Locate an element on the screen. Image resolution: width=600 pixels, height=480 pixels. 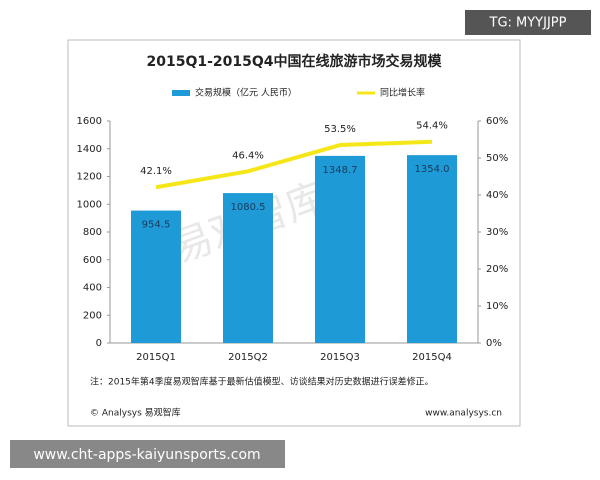
site-url: www.cht-apps-kaiyunsports.com is located at coordinates (146, 455).